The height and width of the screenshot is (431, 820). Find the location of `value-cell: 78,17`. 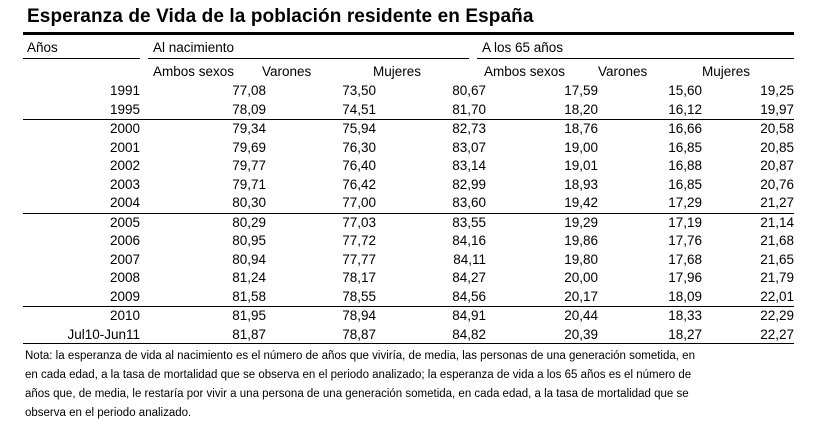

value-cell: 78,17 is located at coordinates (359, 277).